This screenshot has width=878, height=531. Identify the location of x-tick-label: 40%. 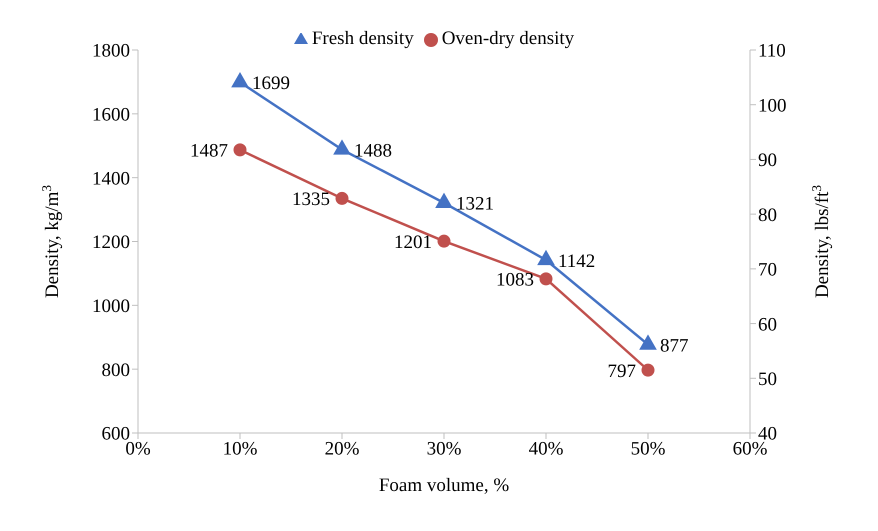
(546, 449).